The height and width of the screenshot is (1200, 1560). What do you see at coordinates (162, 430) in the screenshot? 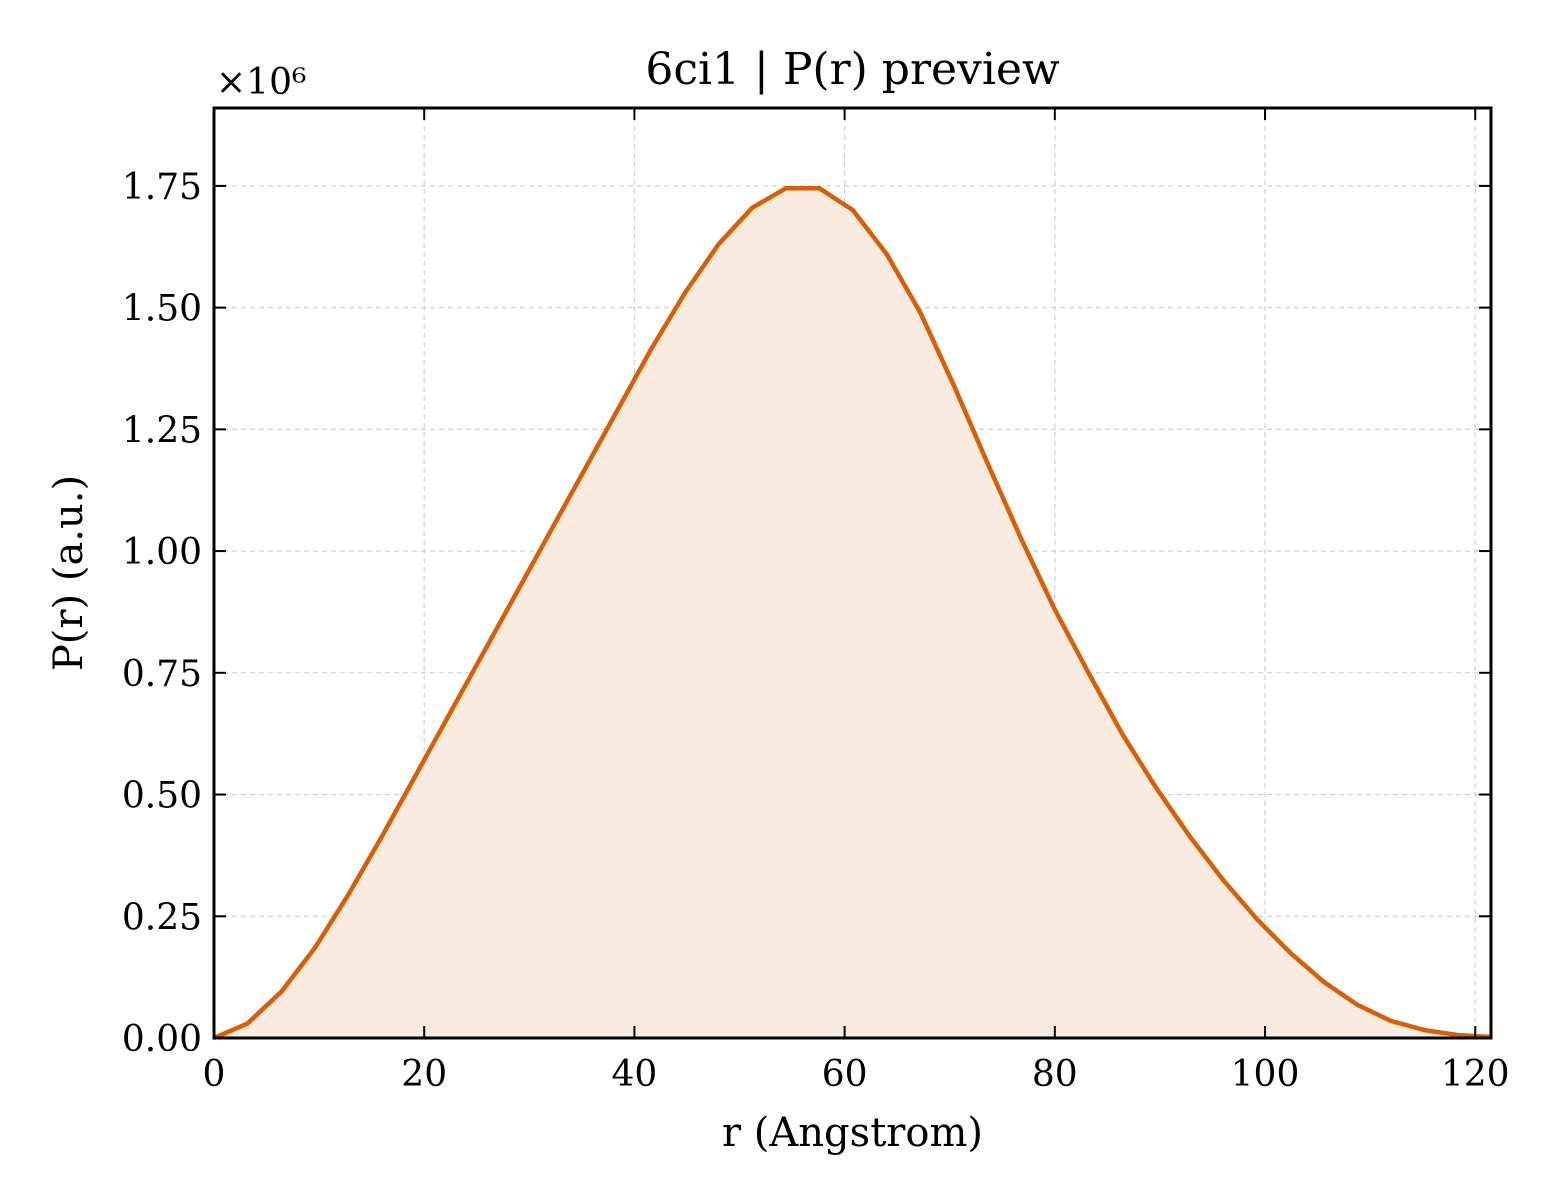
I see `y-tick-label: 1.25` at bounding box center [162, 430].